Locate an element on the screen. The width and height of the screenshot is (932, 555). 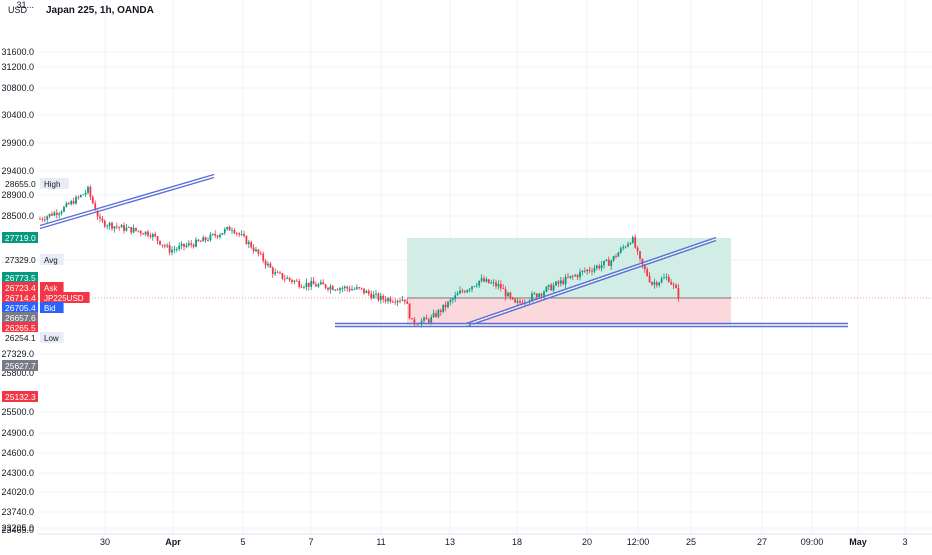
price-label: 26254.1 Low is located at coordinates (33, 337).